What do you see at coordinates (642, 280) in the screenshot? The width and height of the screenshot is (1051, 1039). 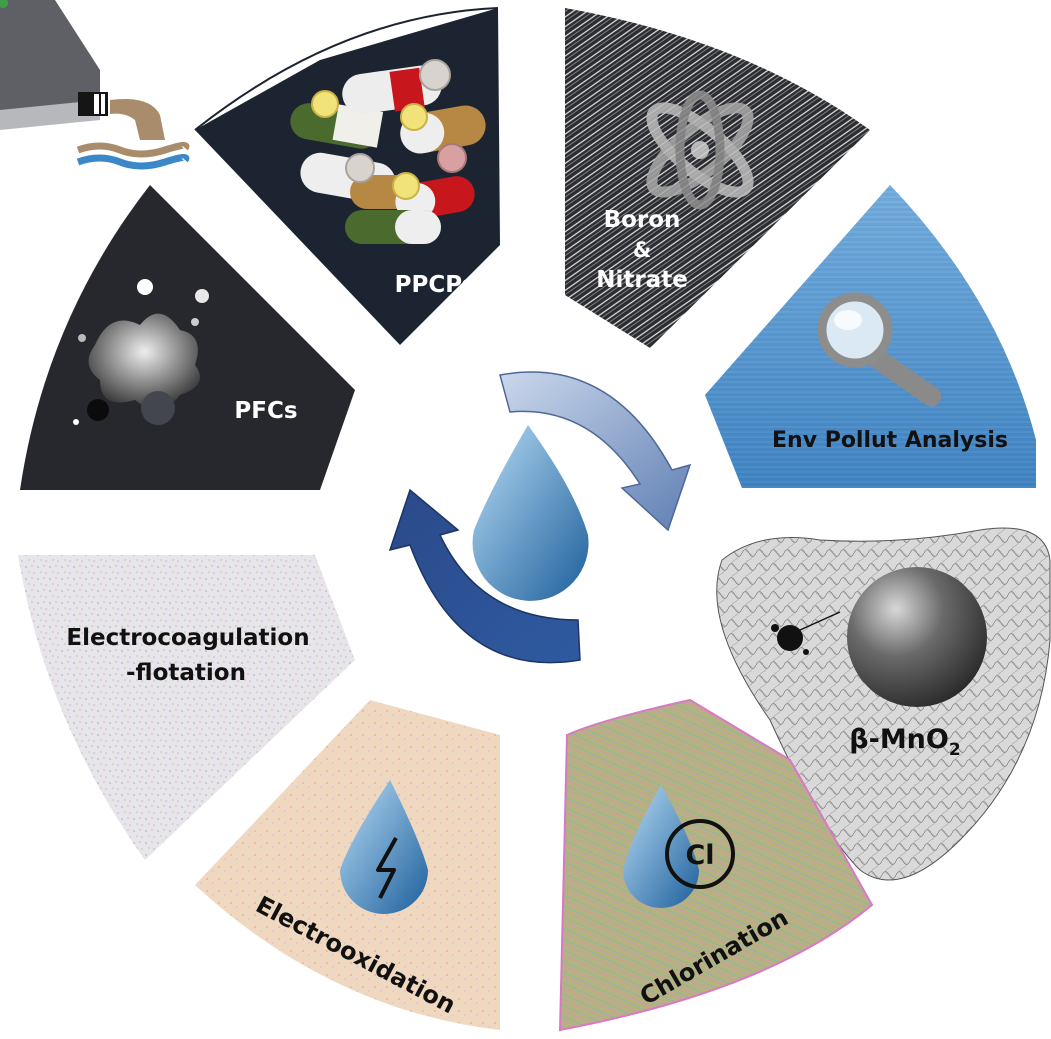 I see `nitrate-label: Nitrate` at bounding box center [642, 280].